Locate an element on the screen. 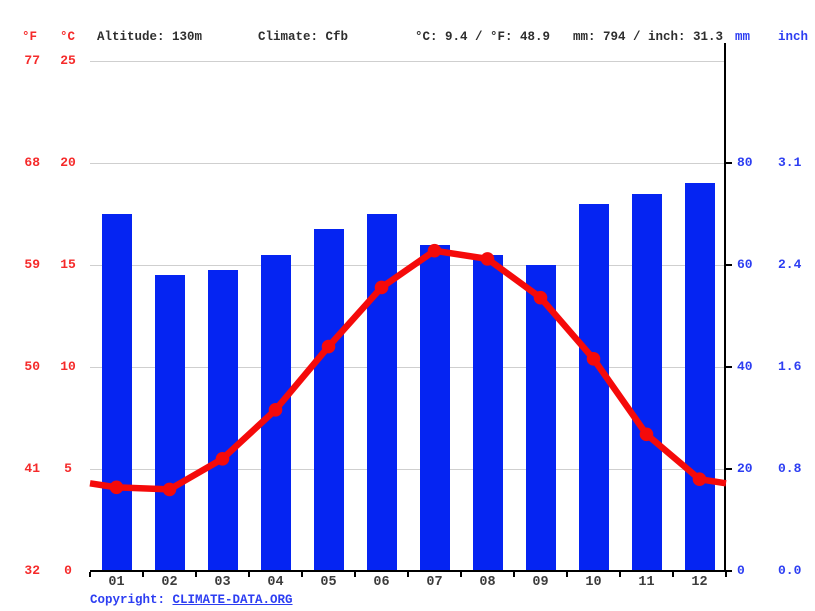 The height and width of the screenshot is (611, 815). copyright: Copyright: CLIMATE-DATA.ORG is located at coordinates (191, 600).